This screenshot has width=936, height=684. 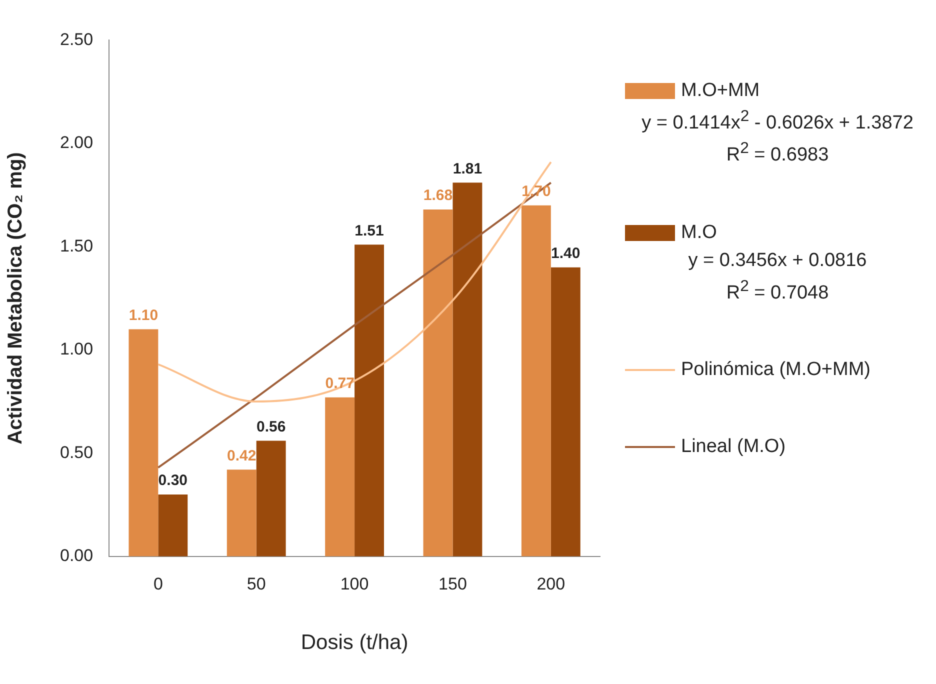 What do you see at coordinates (241, 455) in the screenshot?
I see `data-label: 0.42` at bounding box center [241, 455].